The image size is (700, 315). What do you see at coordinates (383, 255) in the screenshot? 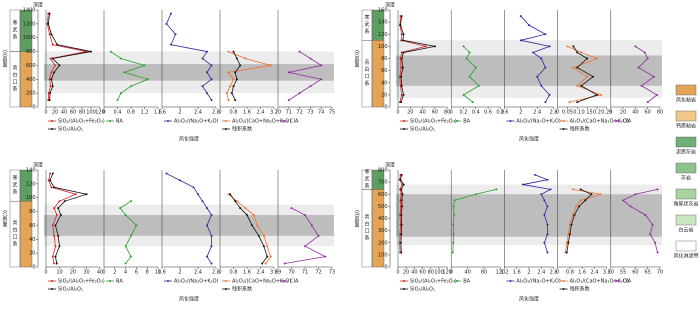
I see `depth-tick-label: 100` at bounding box center [383, 255].